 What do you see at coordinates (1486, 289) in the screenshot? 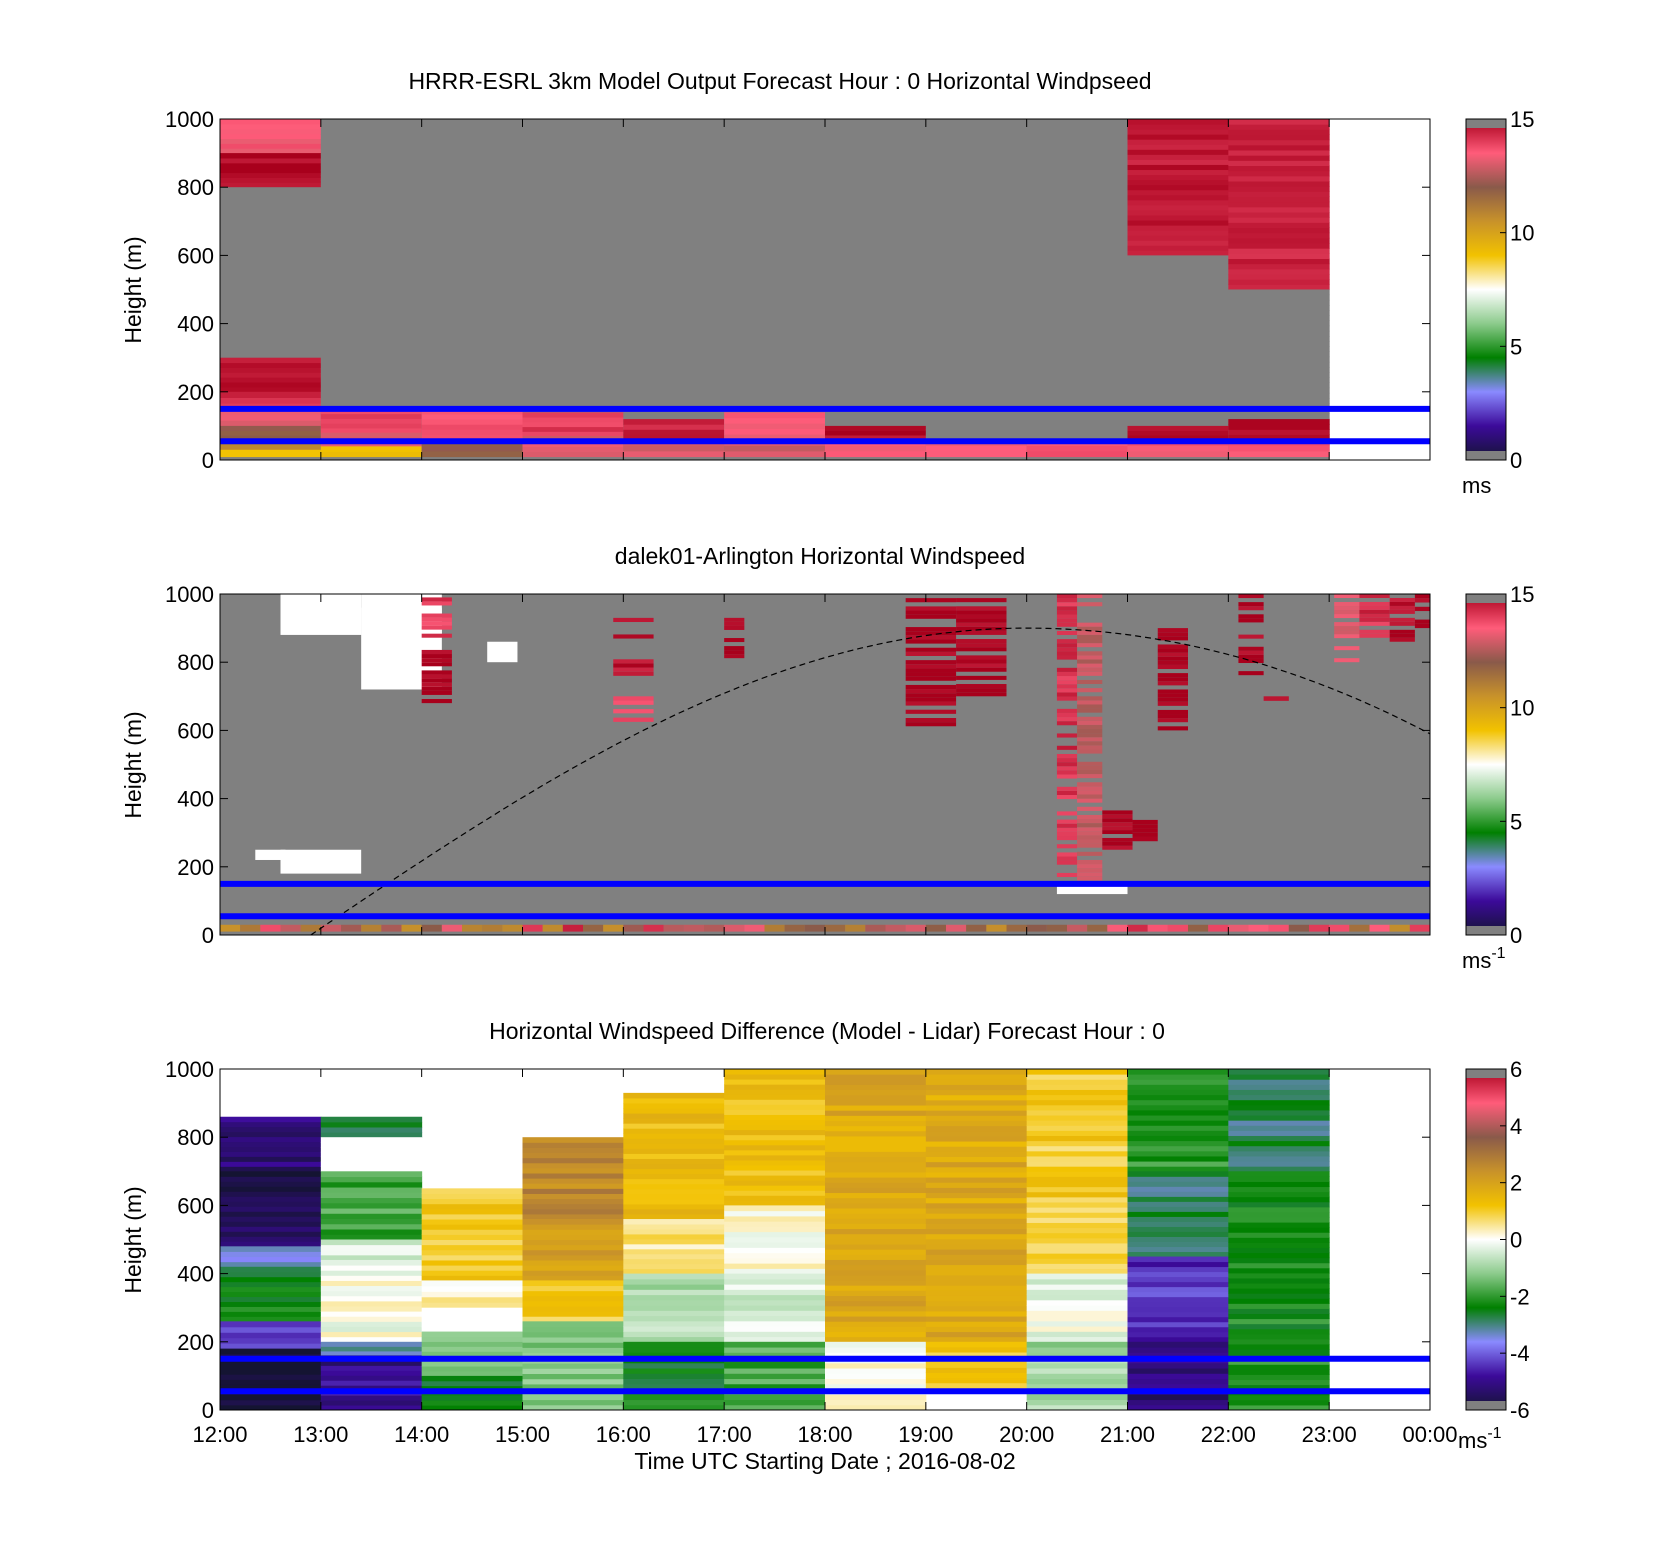
I see `colorbar-frame` at bounding box center [1486, 289].